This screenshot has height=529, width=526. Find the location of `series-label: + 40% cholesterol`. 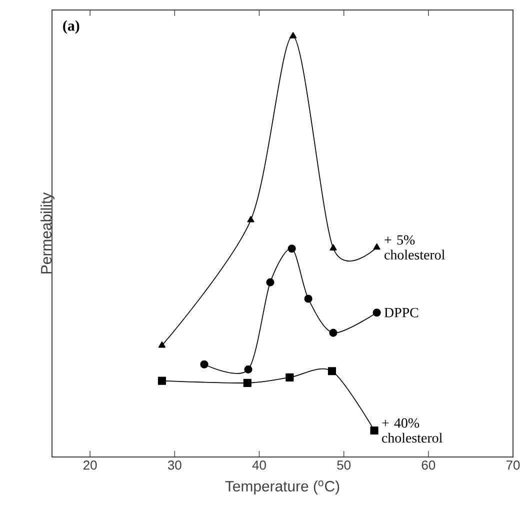

series-label: + 40% cholesterol is located at coordinates (412, 430).